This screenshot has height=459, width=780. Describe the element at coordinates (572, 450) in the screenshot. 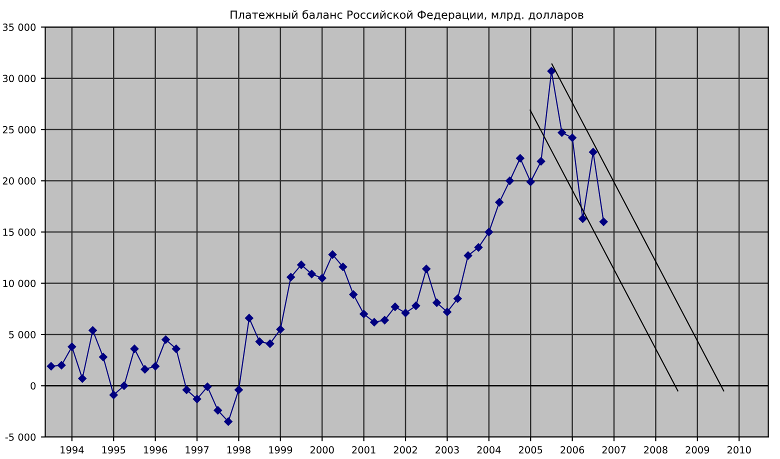

I see `x-tick-label: 2006` at that location.